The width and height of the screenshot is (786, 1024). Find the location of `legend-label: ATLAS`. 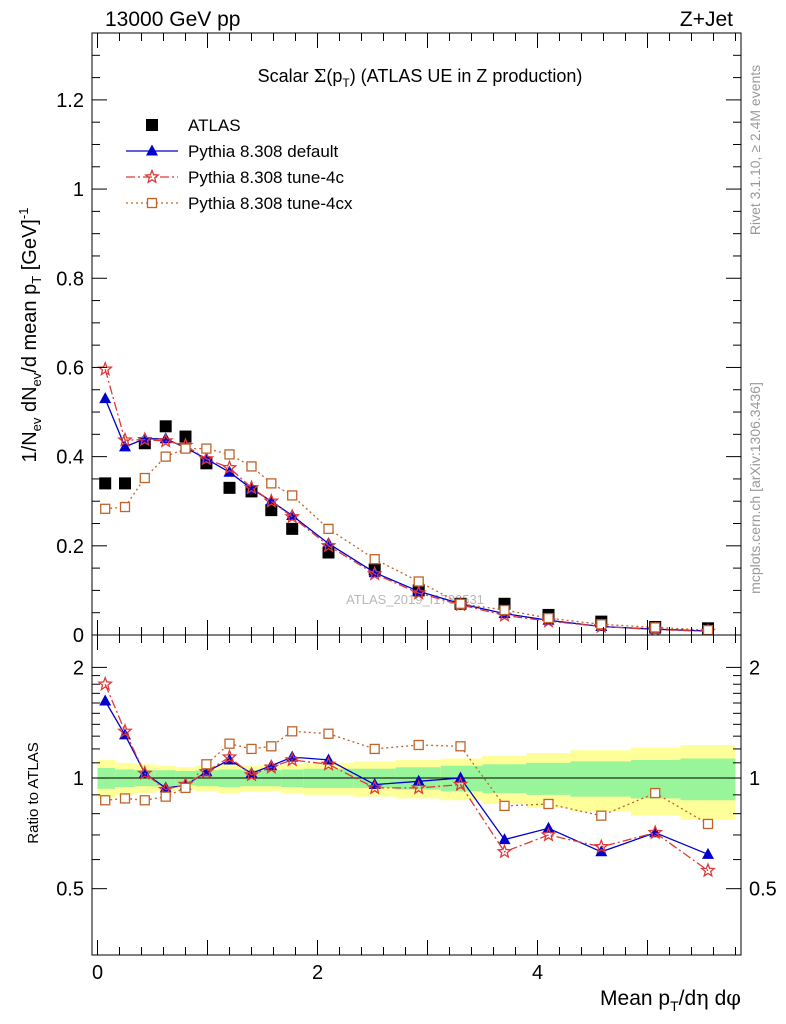

legend-label: ATLAS is located at coordinates (214, 125).